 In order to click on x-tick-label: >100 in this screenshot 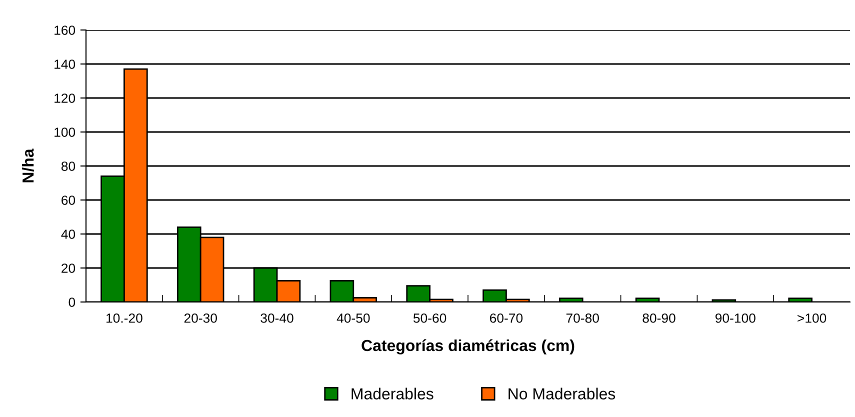, I will do `click(812, 318)`.